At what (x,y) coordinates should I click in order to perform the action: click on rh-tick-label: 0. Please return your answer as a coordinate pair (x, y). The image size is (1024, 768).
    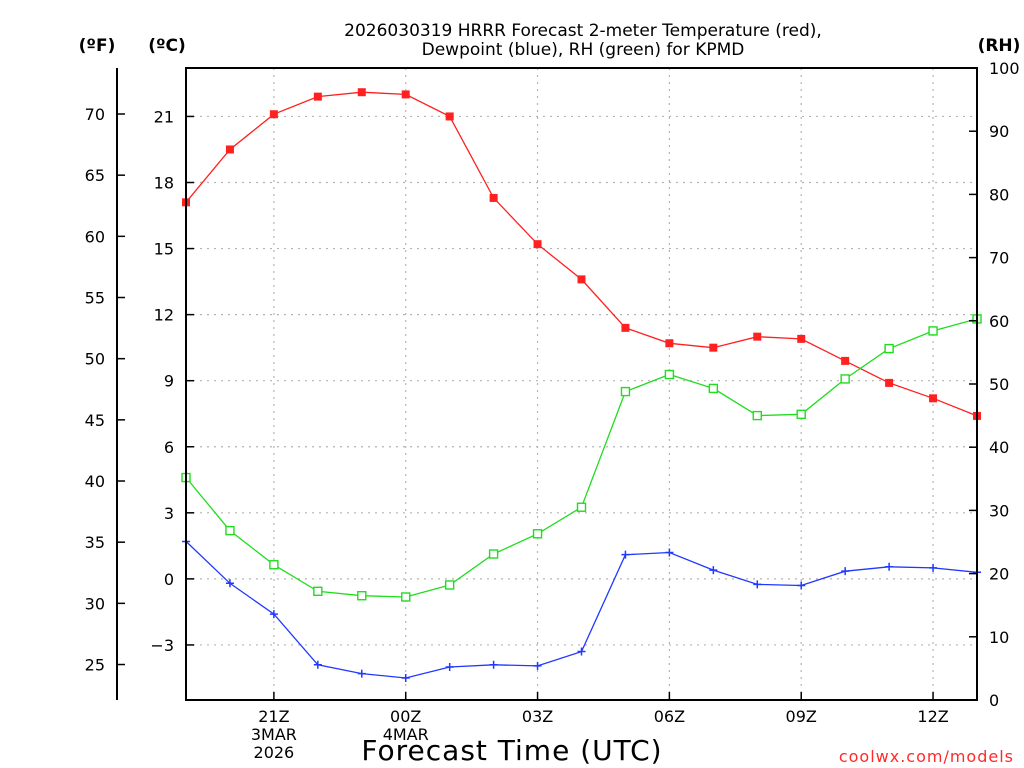
    Looking at the image, I should click on (994, 700).